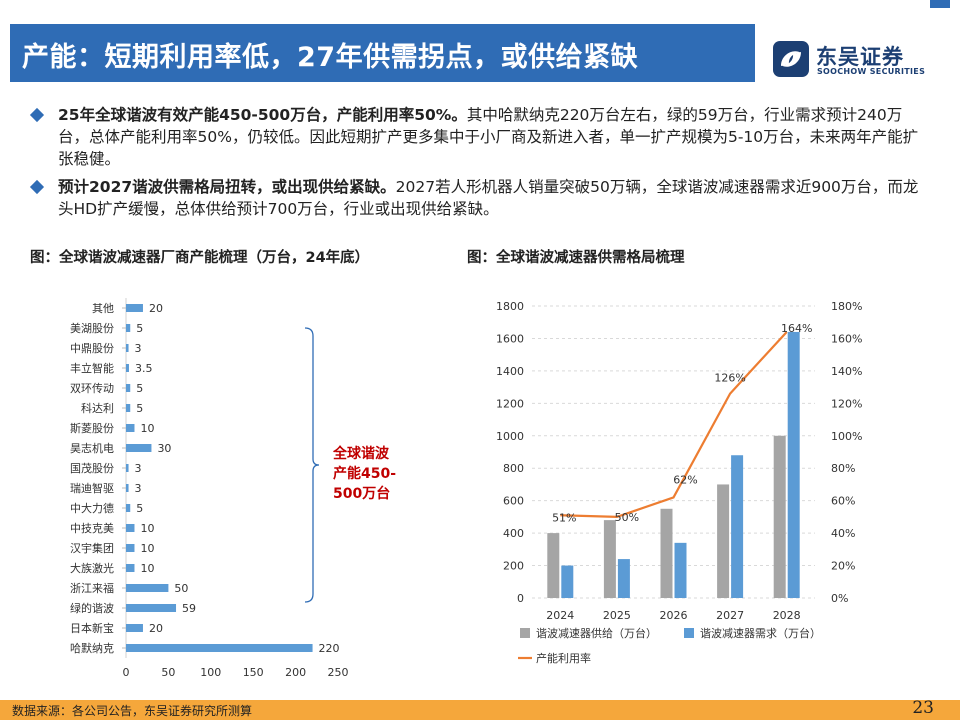 The width and height of the screenshot is (960, 720). What do you see at coordinates (92, 348) in the screenshot?
I see `category-label: 中鼎股份` at bounding box center [92, 348].